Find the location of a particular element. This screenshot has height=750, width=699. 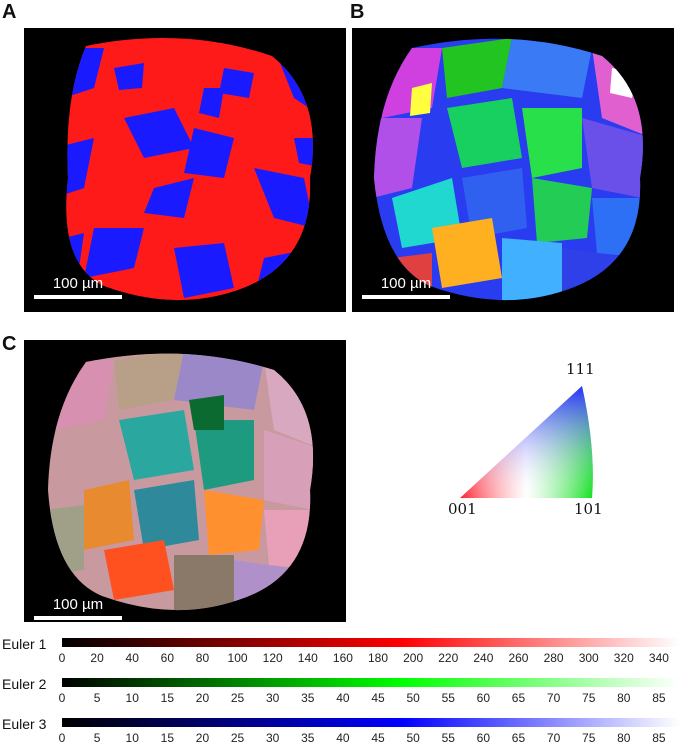

panel-a-scale-label: 100 µm is located at coordinates (78, 283).